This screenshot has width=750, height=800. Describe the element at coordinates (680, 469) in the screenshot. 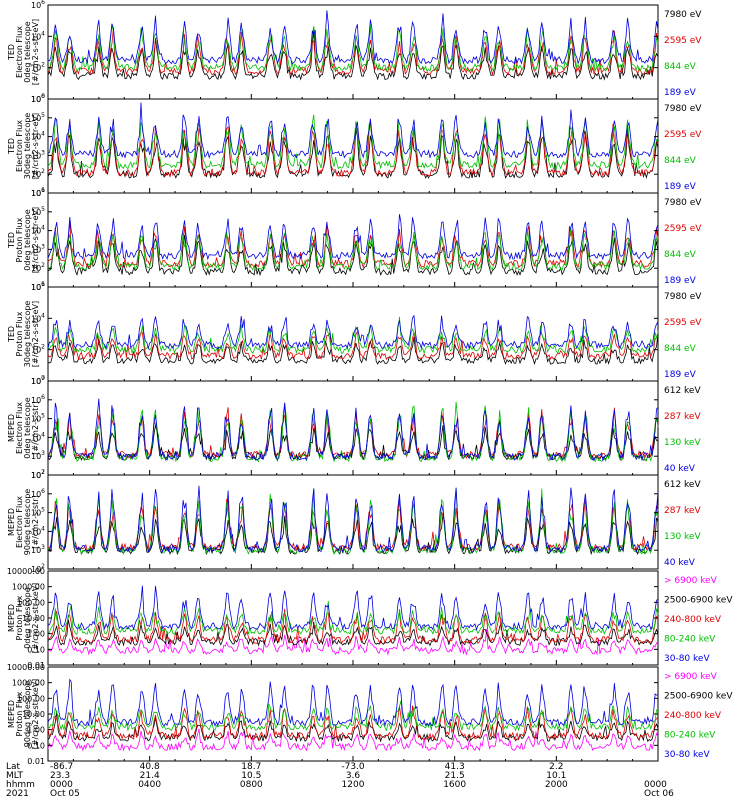

I see `legend-label: 40 keV` at that location.